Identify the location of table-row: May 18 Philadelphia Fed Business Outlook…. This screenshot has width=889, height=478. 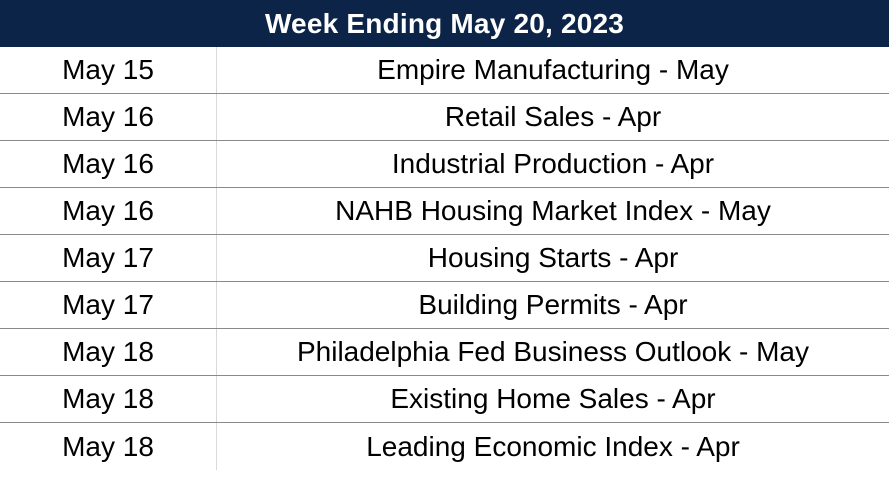
(444, 352).